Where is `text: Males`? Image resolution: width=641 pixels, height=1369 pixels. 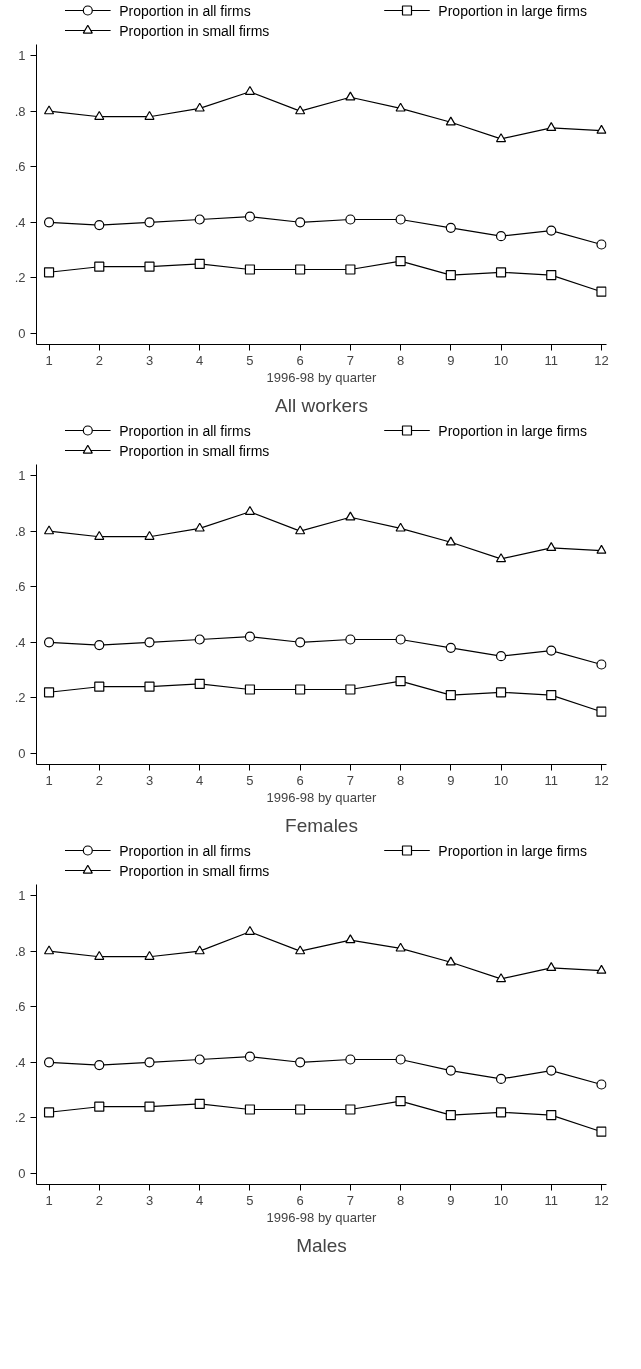 text: Males is located at coordinates (321, 1245).